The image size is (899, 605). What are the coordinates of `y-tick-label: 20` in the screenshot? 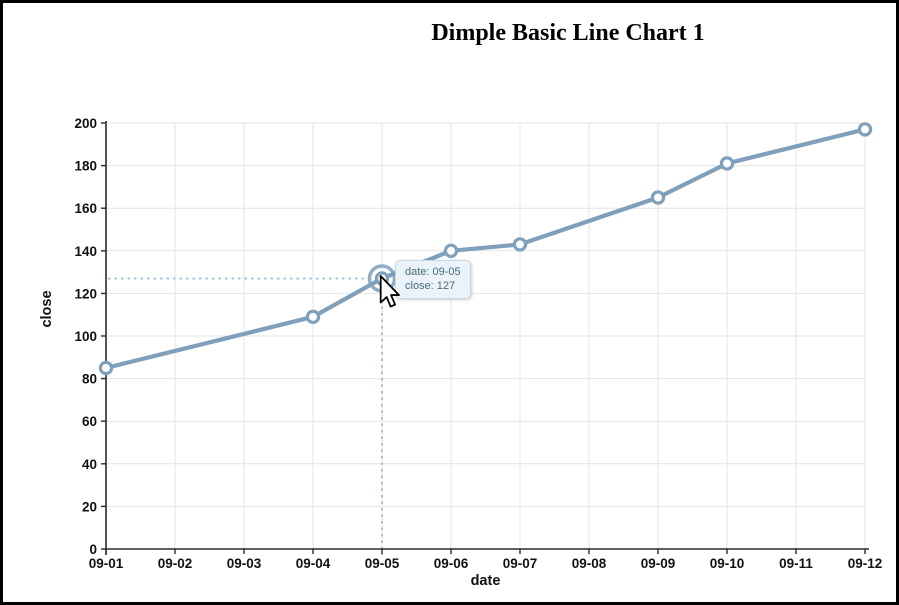 It's located at (89, 506).